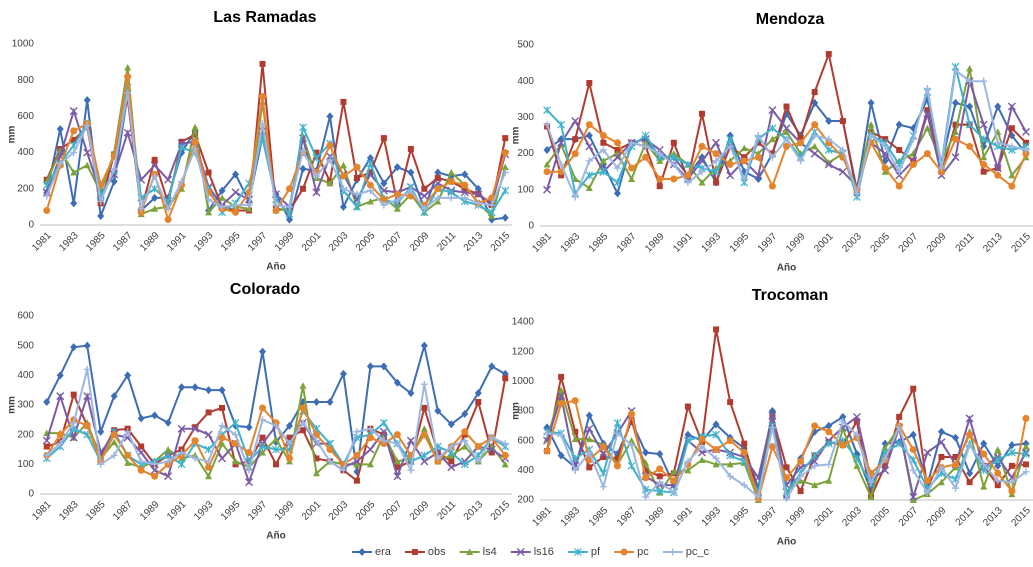 The image size is (1033, 567). Describe the element at coordinates (474, 511) in the screenshot. I see `x-tick-label: 2013` at that location.